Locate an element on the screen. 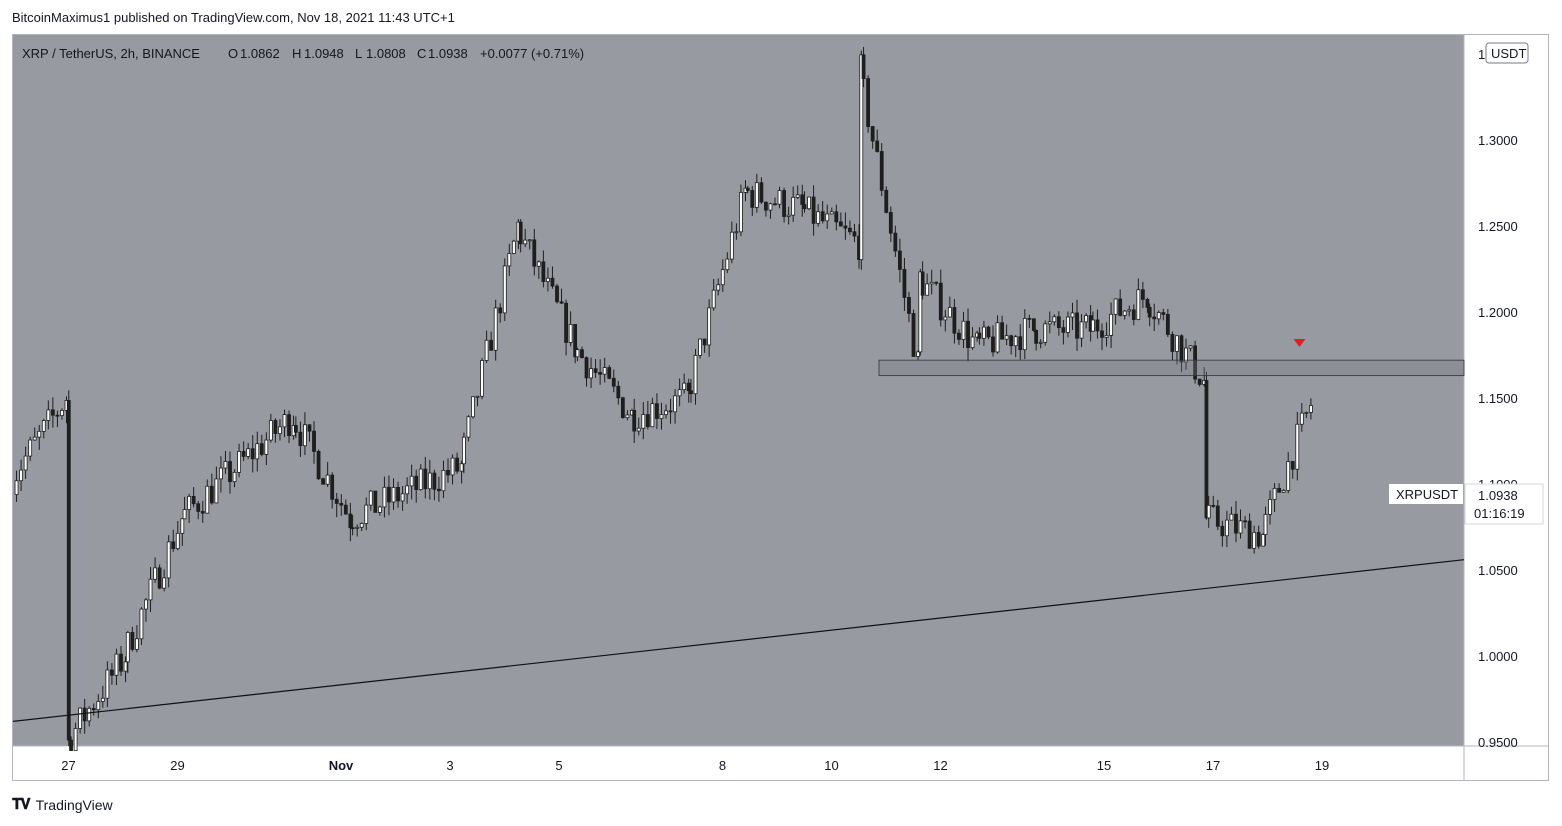  price-tick-label: 1.2000 is located at coordinates (1498, 312).